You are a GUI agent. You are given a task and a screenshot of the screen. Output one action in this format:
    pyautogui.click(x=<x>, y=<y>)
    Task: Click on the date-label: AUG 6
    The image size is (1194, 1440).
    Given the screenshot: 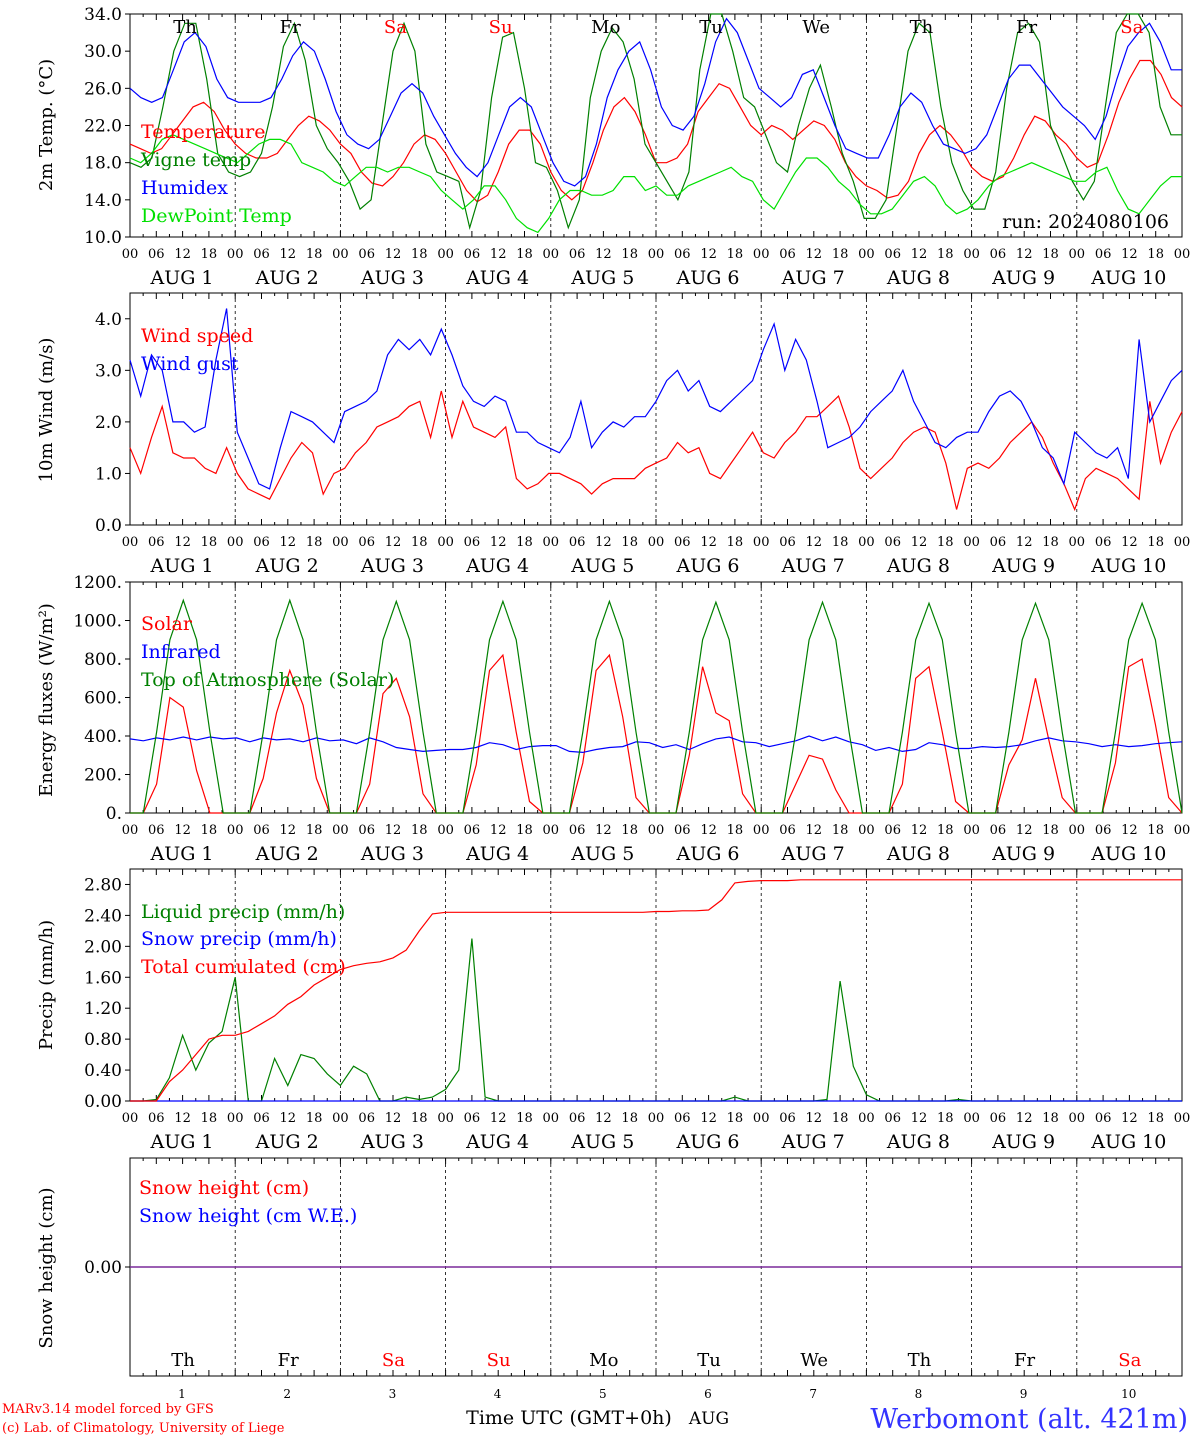 What is the action you would take?
    pyautogui.click(x=707, y=1142)
    